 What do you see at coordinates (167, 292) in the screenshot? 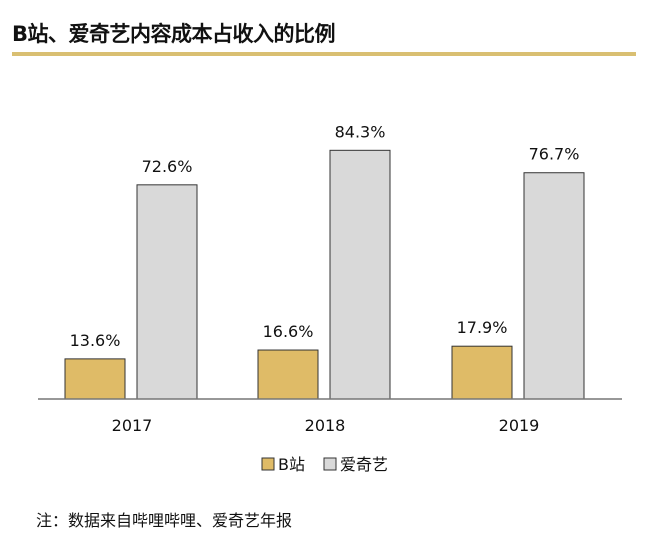
I see `bar-iqiyi-2017` at bounding box center [167, 292].